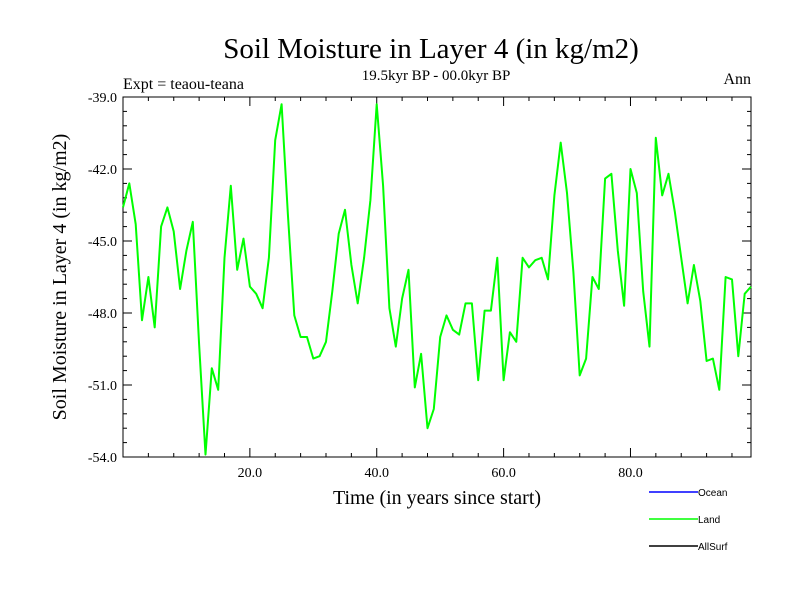 The height and width of the screenshot is (600, 800). I want to click on x-tick-label: 20.0, so click(250, 473).